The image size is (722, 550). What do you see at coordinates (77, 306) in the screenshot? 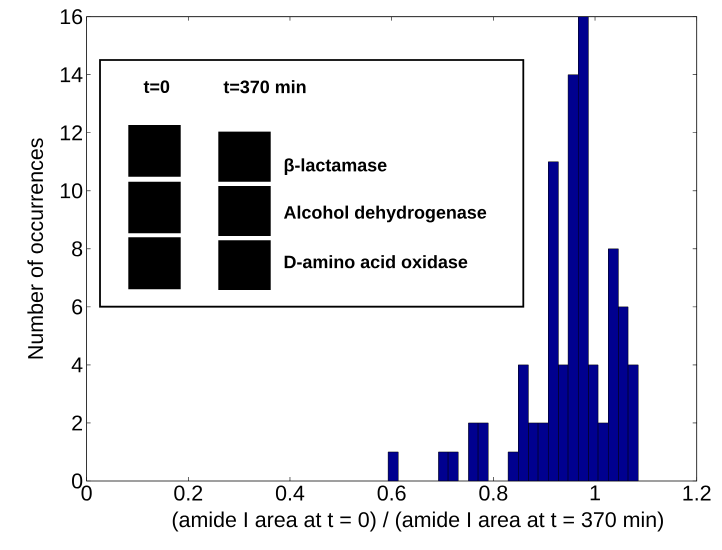
I see `y-tick-label: 6` at bounding box center [77, 306].